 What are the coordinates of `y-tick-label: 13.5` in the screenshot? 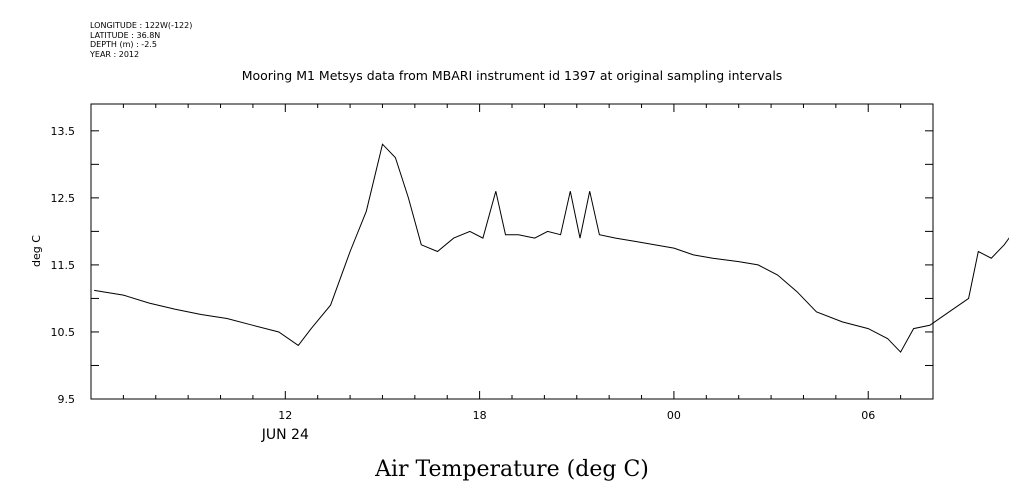 It's located at (63, 131).